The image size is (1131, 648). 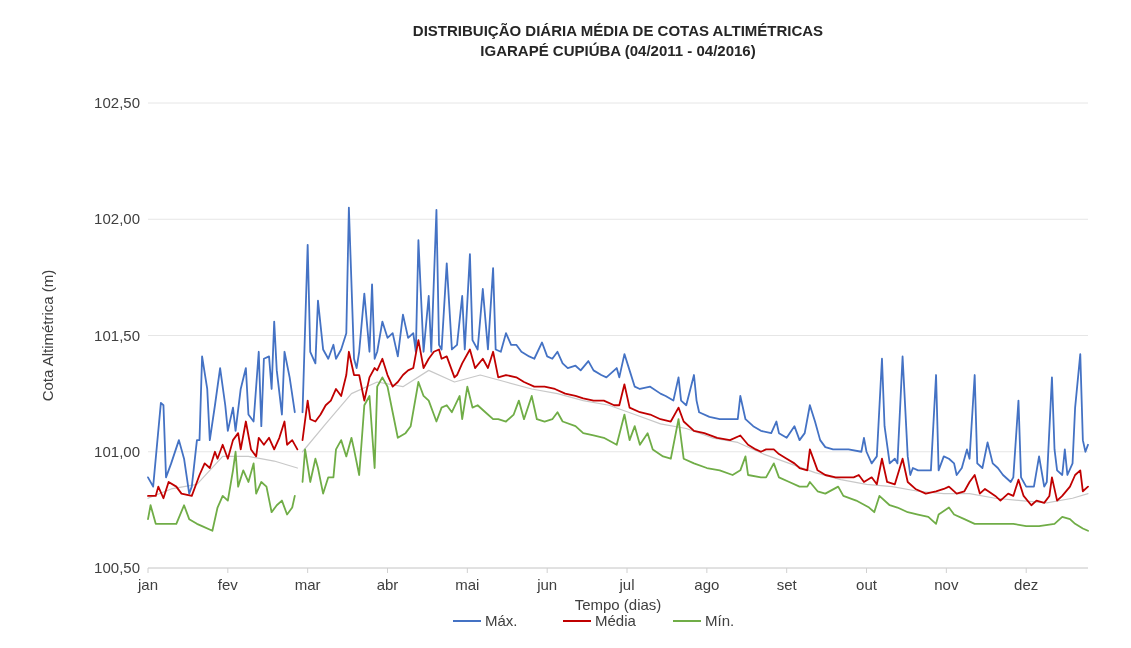 I want to click on legend-label: Média, so click(x=616, y=620).